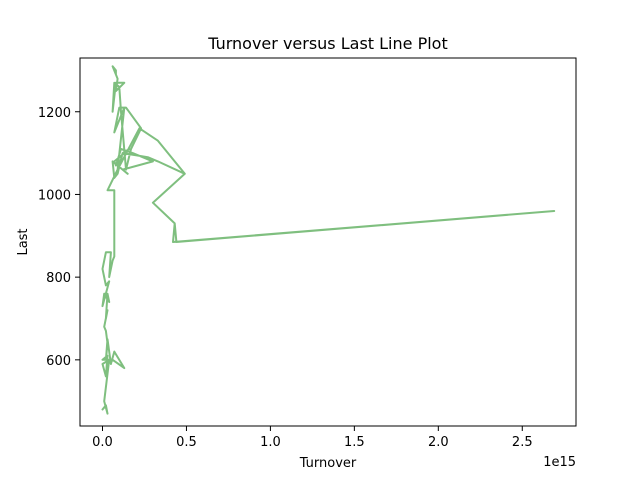  Describe the element at coordinates (270, 442) in the screenshot. I see `x-tick-label: 1.0` at that location.